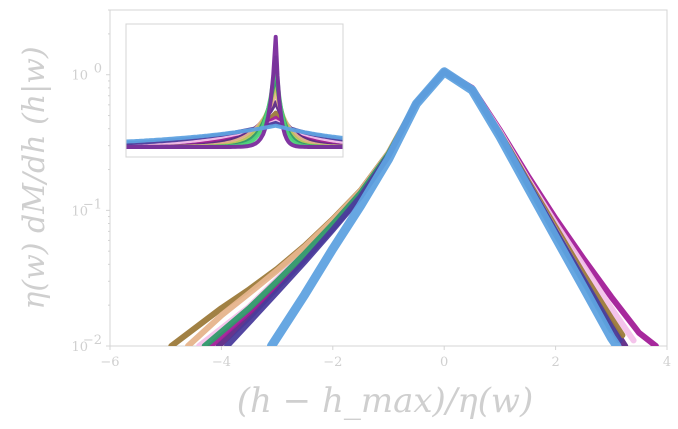 The image size is (678, 429). I want to click on y-axis-ticks: 10−210−110 0, so click(90, 182).